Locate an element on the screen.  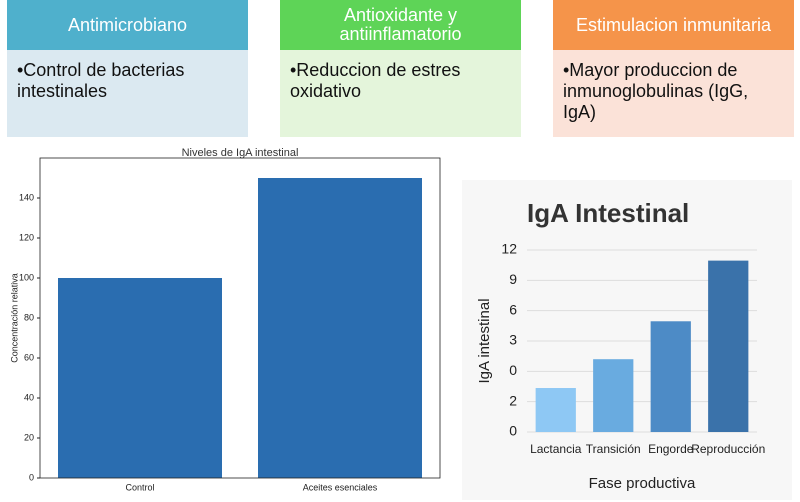
box-text: •Control de bacterias intestinales is located at coordinates (127, 93).